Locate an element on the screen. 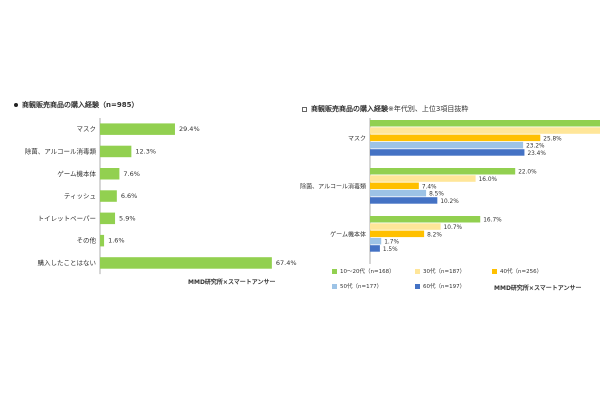 The image size is (600, 400). right-value-label: 10.2% is located at coordinates (449, 202).